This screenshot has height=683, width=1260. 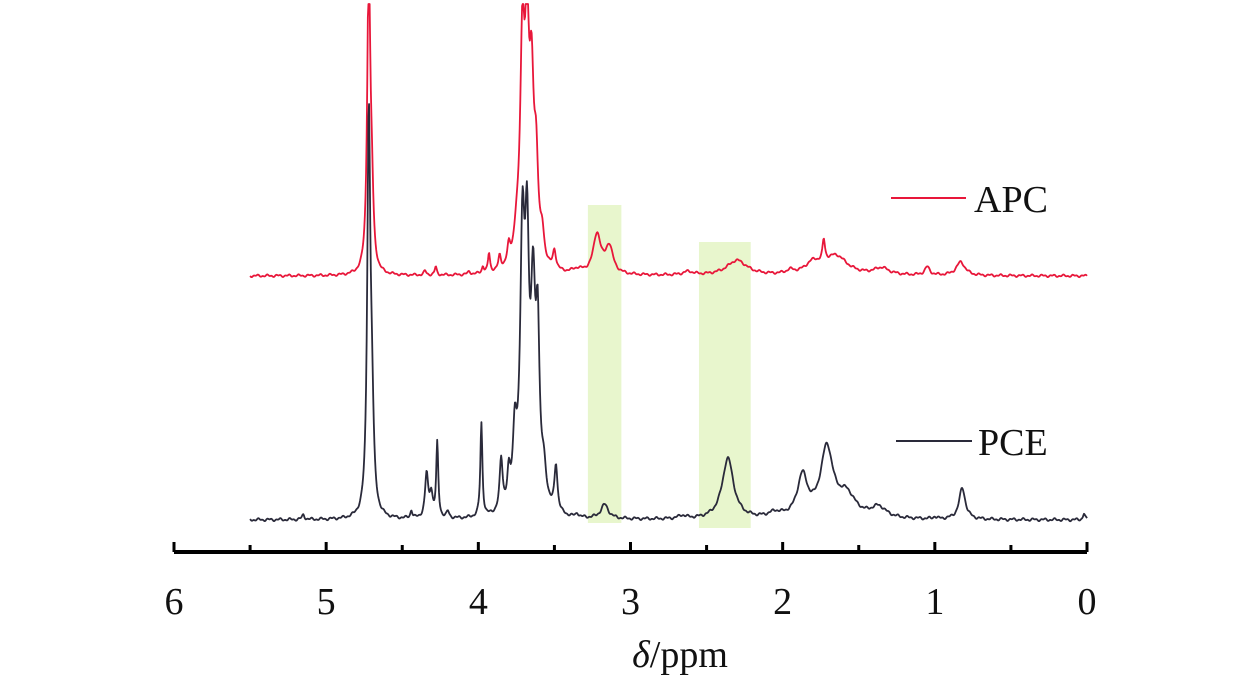 I want to click on x-axis-title: δ/ppm, so click(x=680, y=655).